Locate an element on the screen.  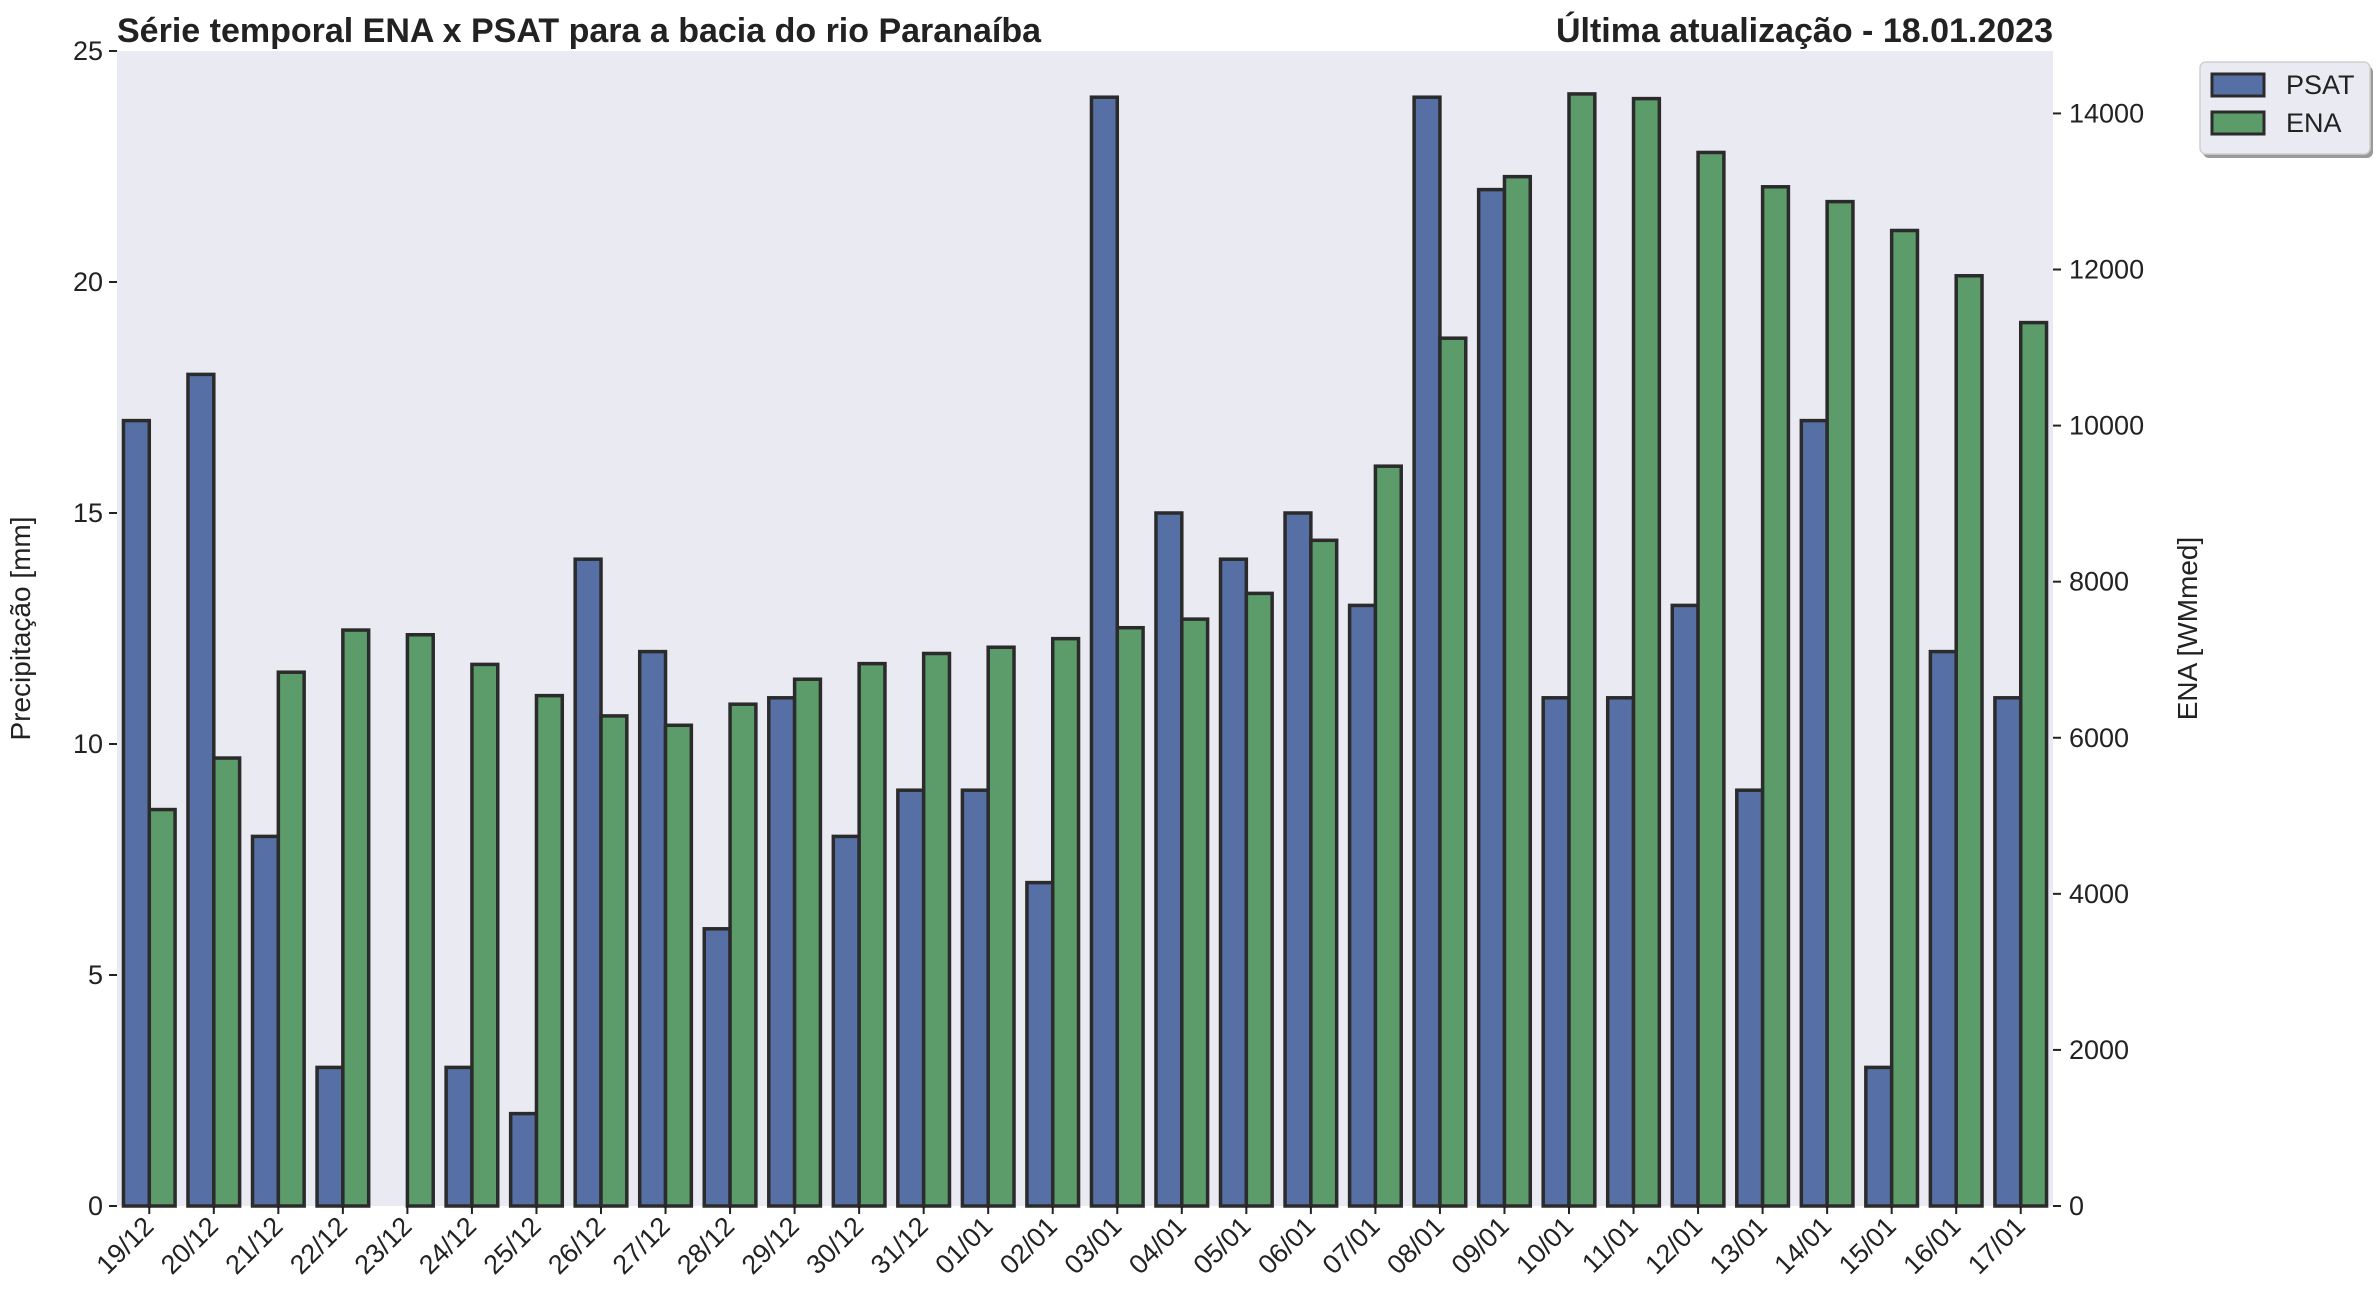
x-tick-label: 07/01 is located at coordinates (1351, 1245).